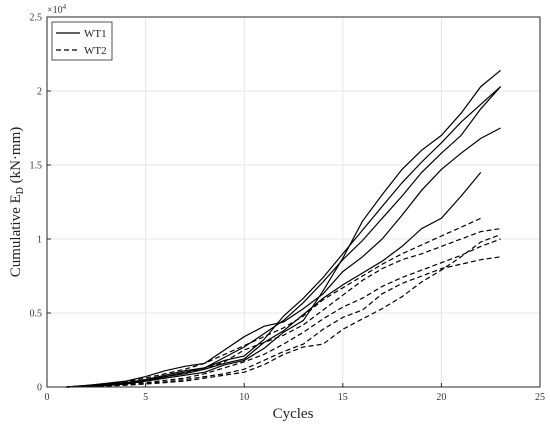 The height and width of the screenshot is (427, 550). What do you see at coordinates (39, 240) in the screenshot?
I see `y-tick-label: 1` at bounding box center [39, 240].